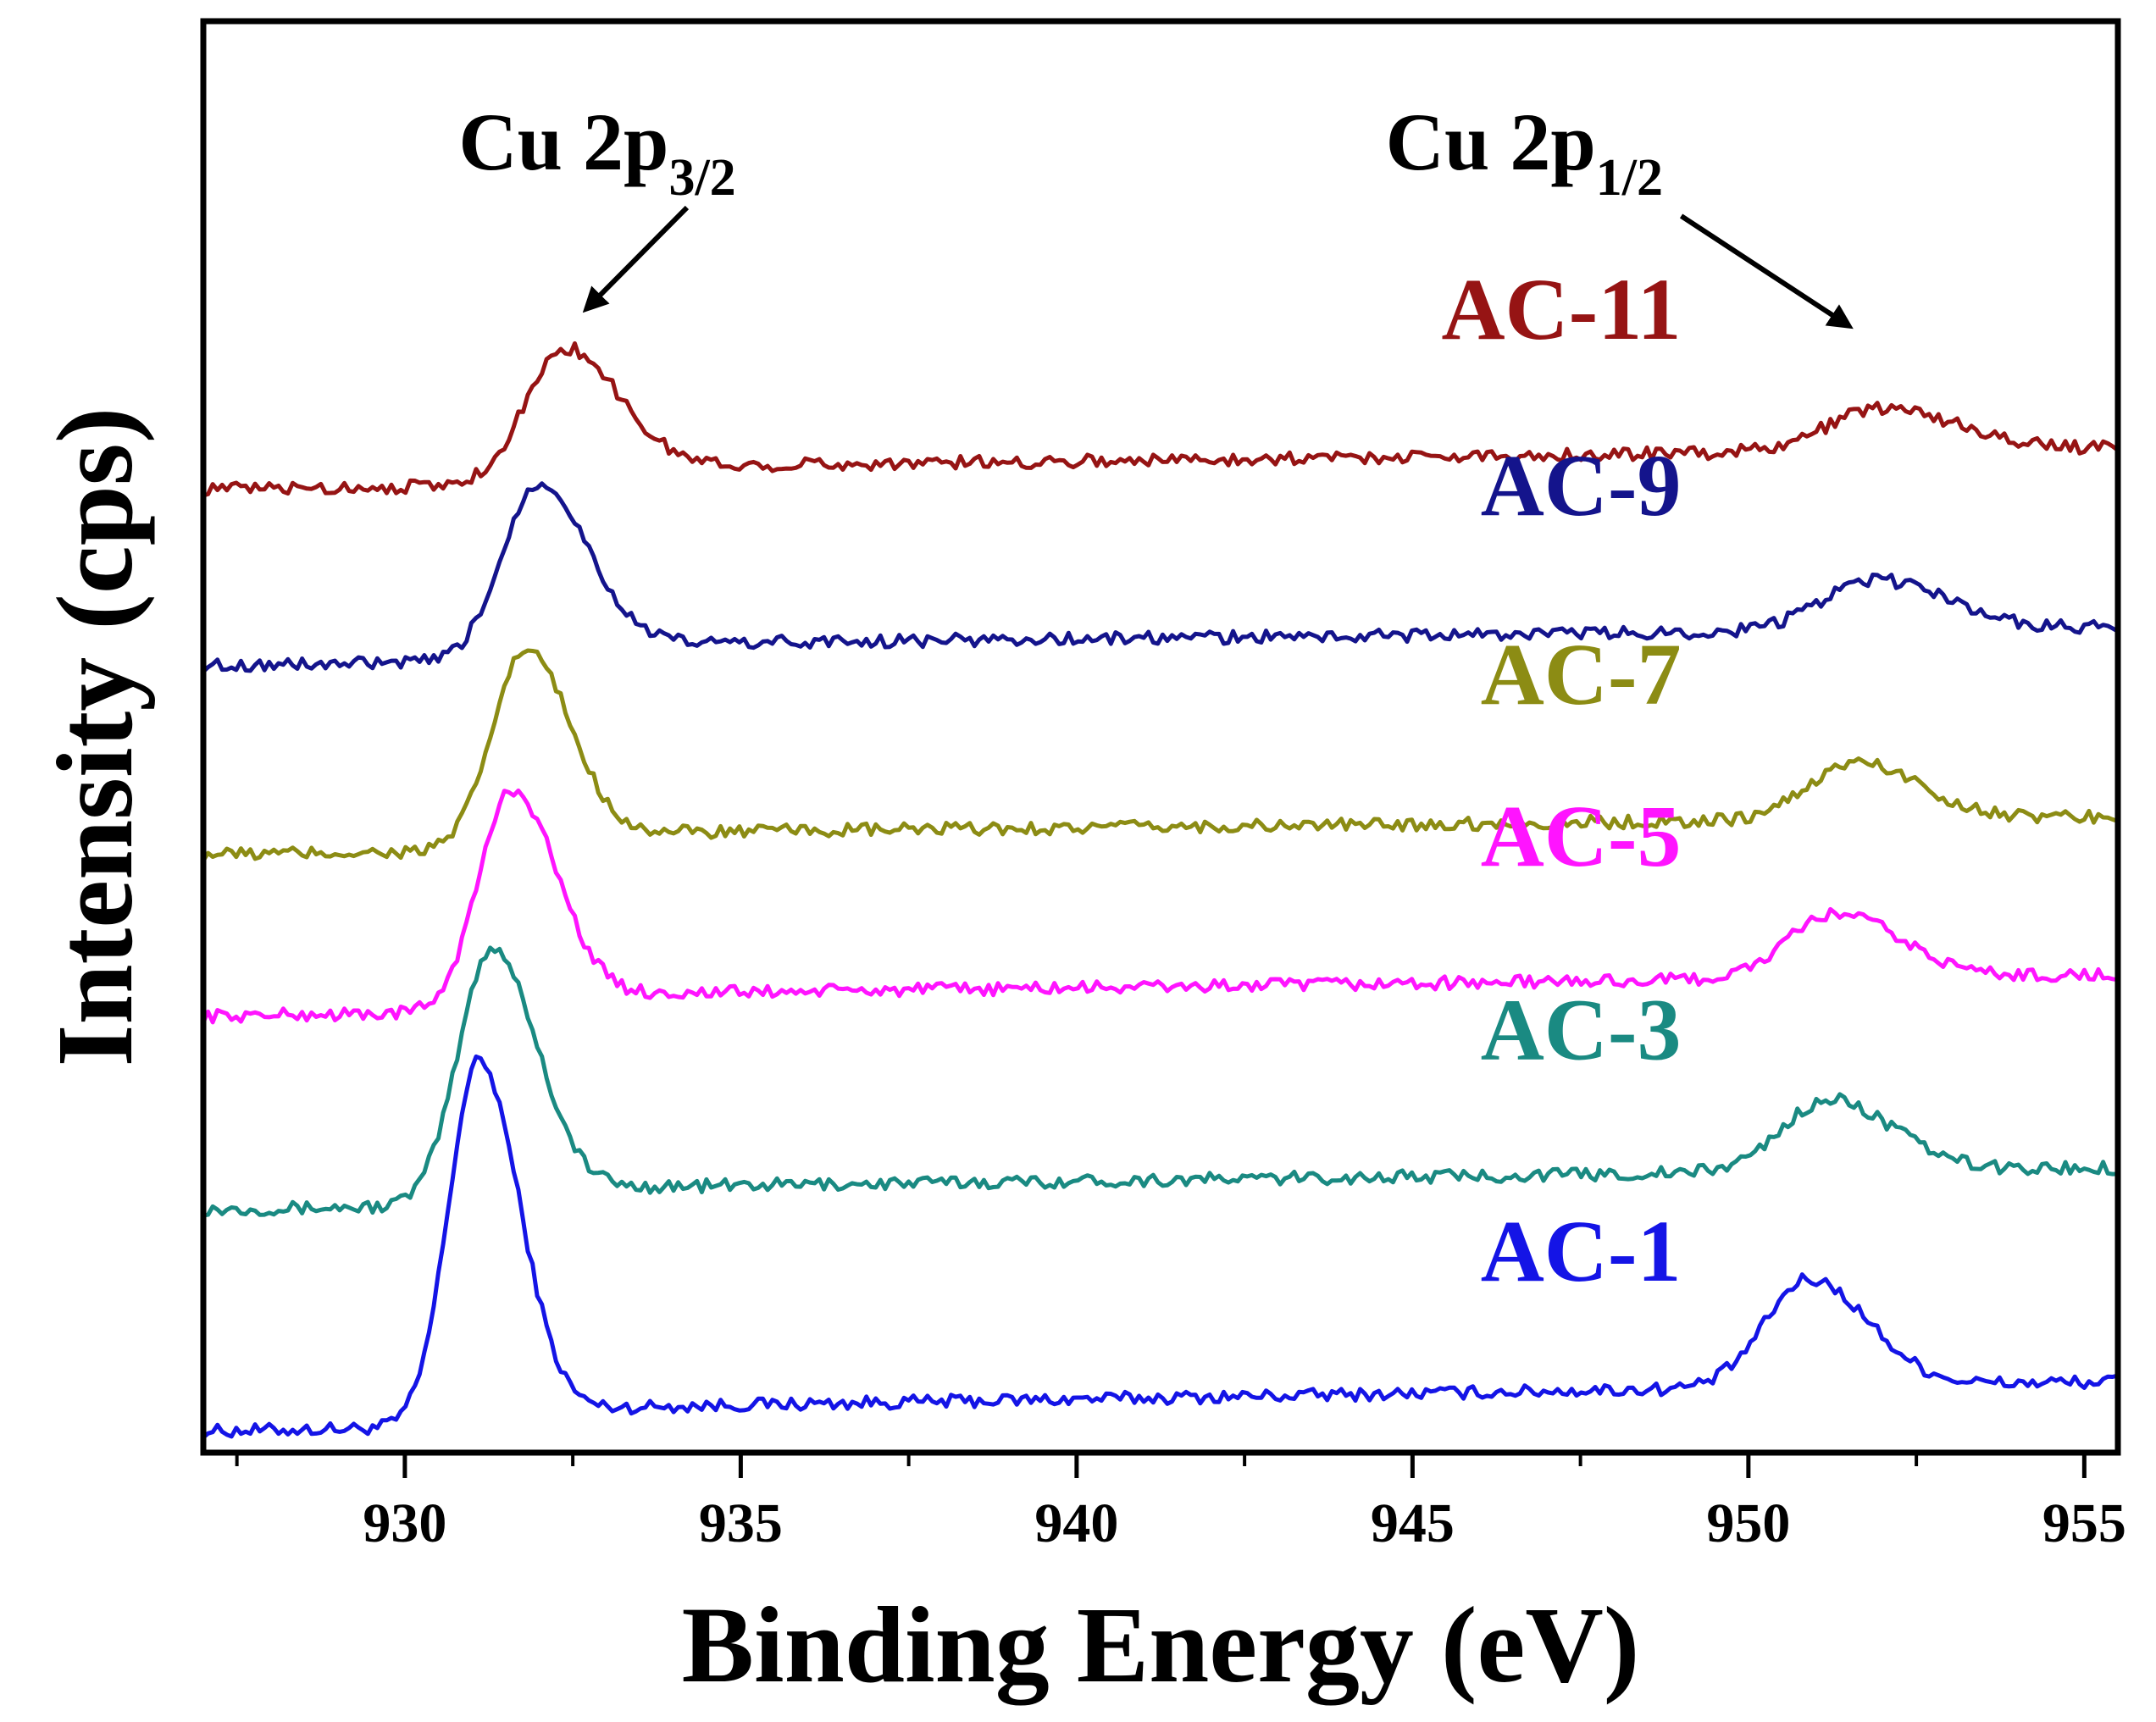 Image resolution: width=2156 pixels, height=1722 pixels. Describe the element at coordinates (1156, 213) in the screenshot. I see `peak-annotations: Cu 2p3/2 Cu 2p1/2` at that location.